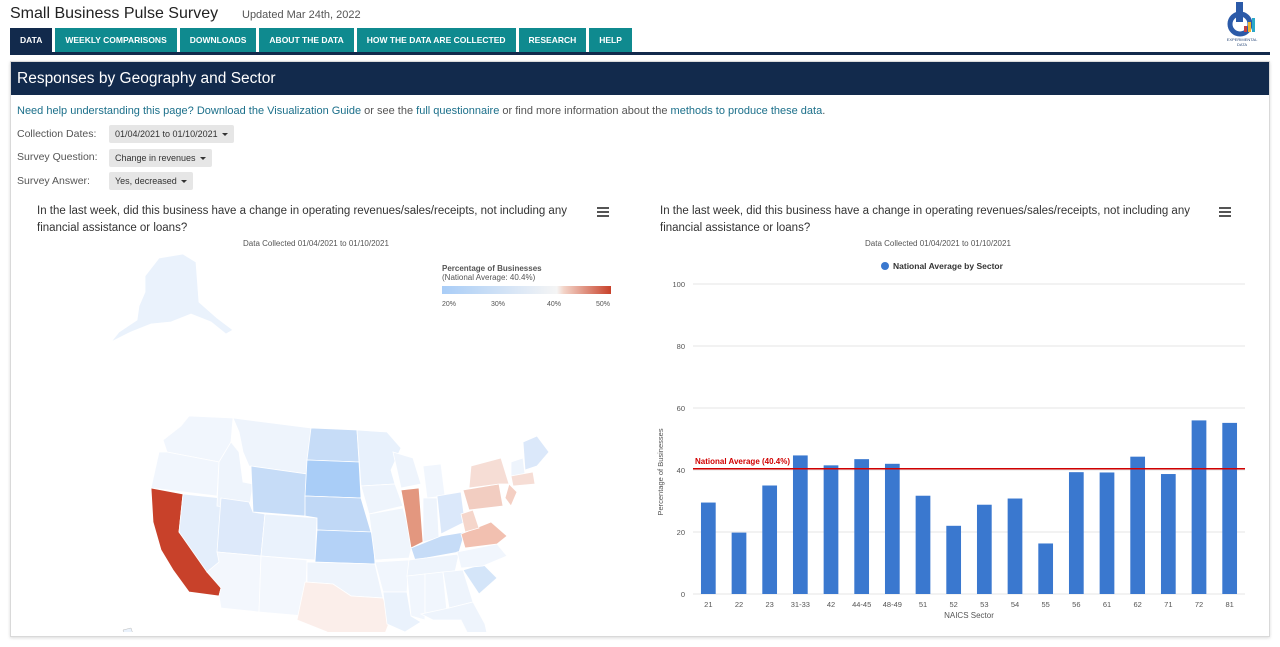 The image size is (1280, 647). I want to click on state-west-virginia, so click(470, 521).